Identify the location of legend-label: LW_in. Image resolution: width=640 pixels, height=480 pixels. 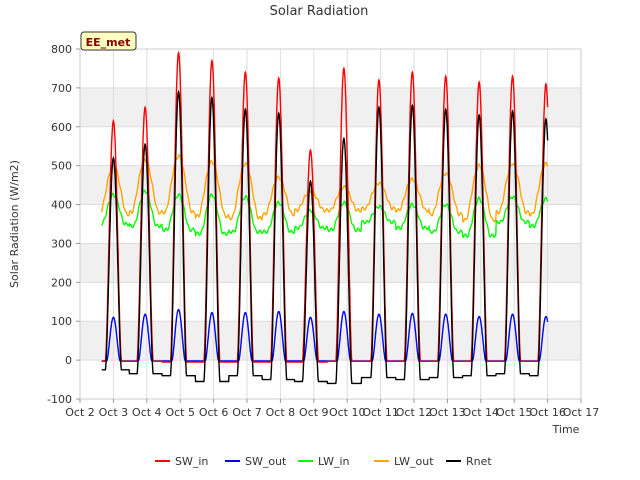
(334, 461).